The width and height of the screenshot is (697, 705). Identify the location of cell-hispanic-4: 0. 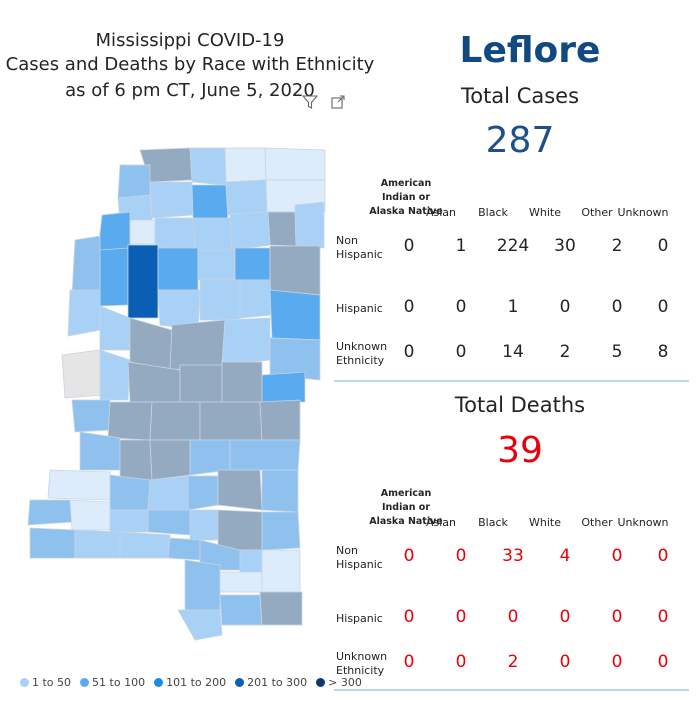
(617, 307).